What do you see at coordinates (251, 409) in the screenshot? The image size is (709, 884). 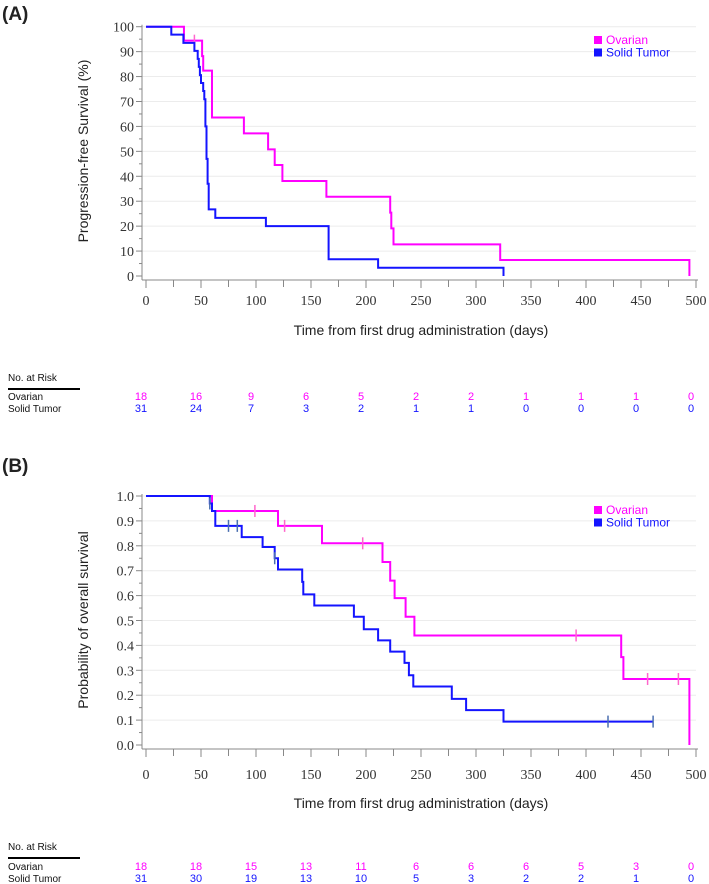 I see `at-risk-count: 7` at bounding box center [251, 409].